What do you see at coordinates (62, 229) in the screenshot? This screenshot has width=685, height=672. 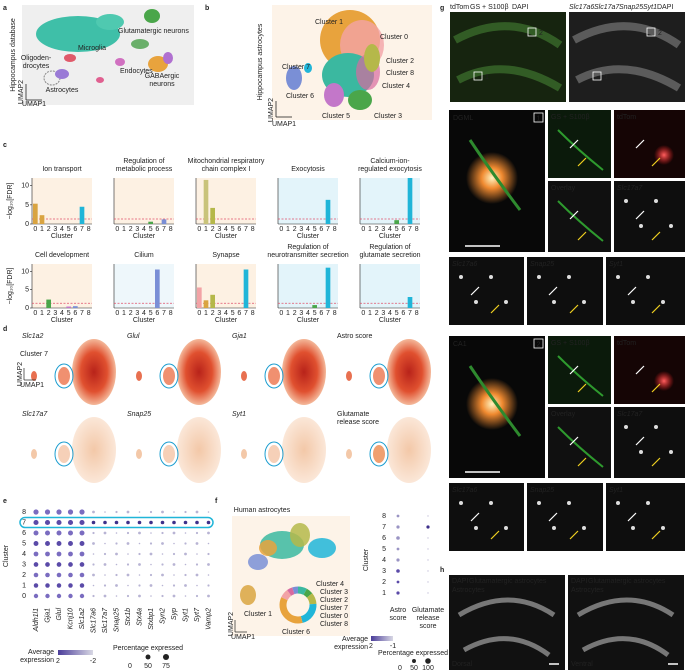 I see `x-tick-label: 4` at bounding box center [62, 229].